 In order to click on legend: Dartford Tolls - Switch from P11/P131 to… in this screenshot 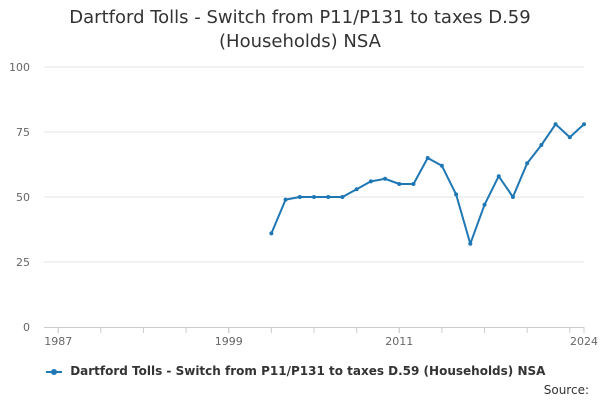, I will do `click(295, 373)`.